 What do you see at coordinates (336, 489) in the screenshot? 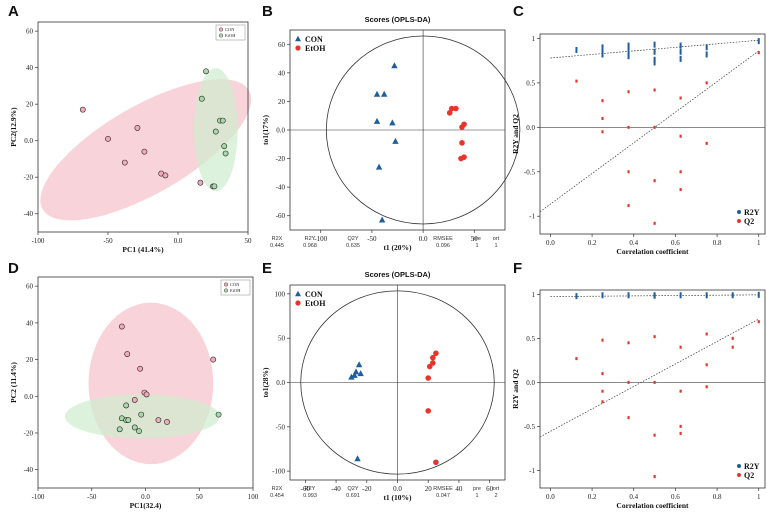
I see `x-tick-label: -40` at bounding box center [336, 489].